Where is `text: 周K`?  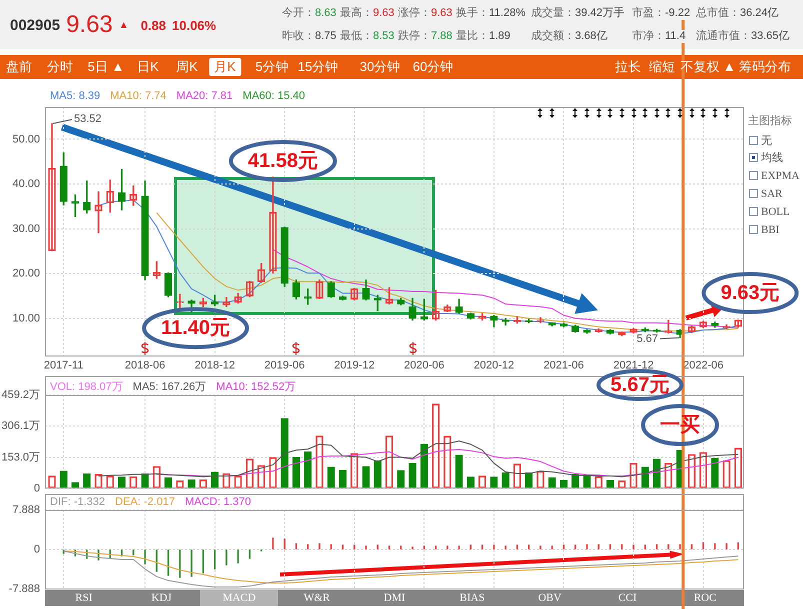
text: 周K is located at coordinates (187, 67).